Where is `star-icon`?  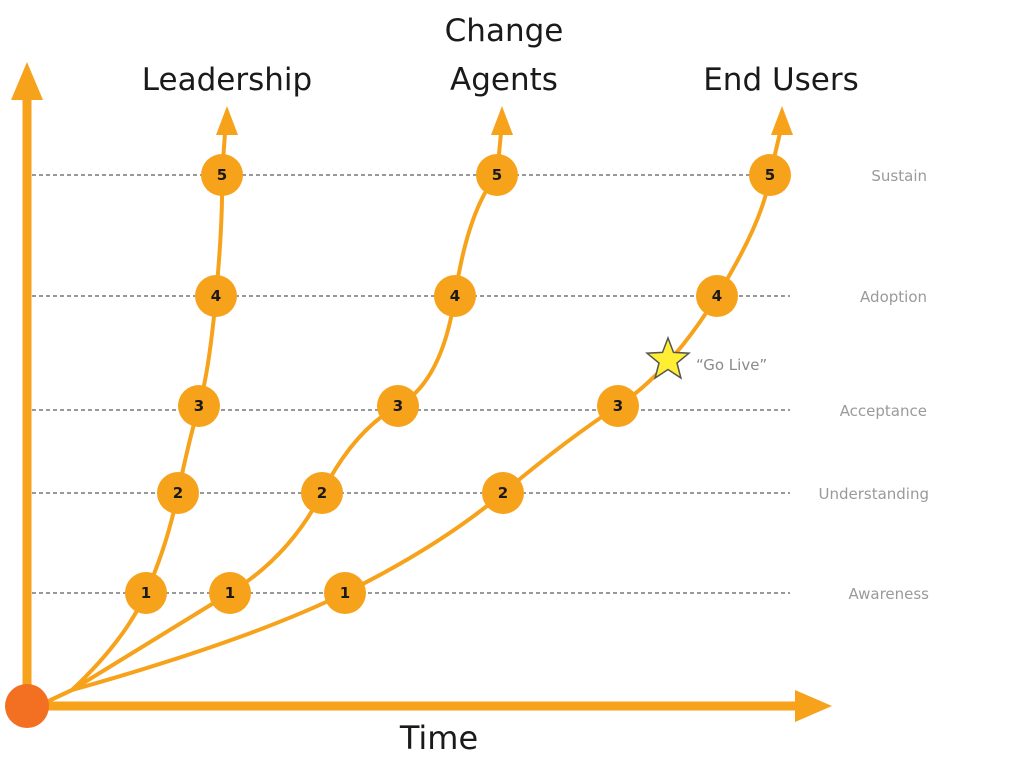
star-icon is located at coordinates (668, 357).